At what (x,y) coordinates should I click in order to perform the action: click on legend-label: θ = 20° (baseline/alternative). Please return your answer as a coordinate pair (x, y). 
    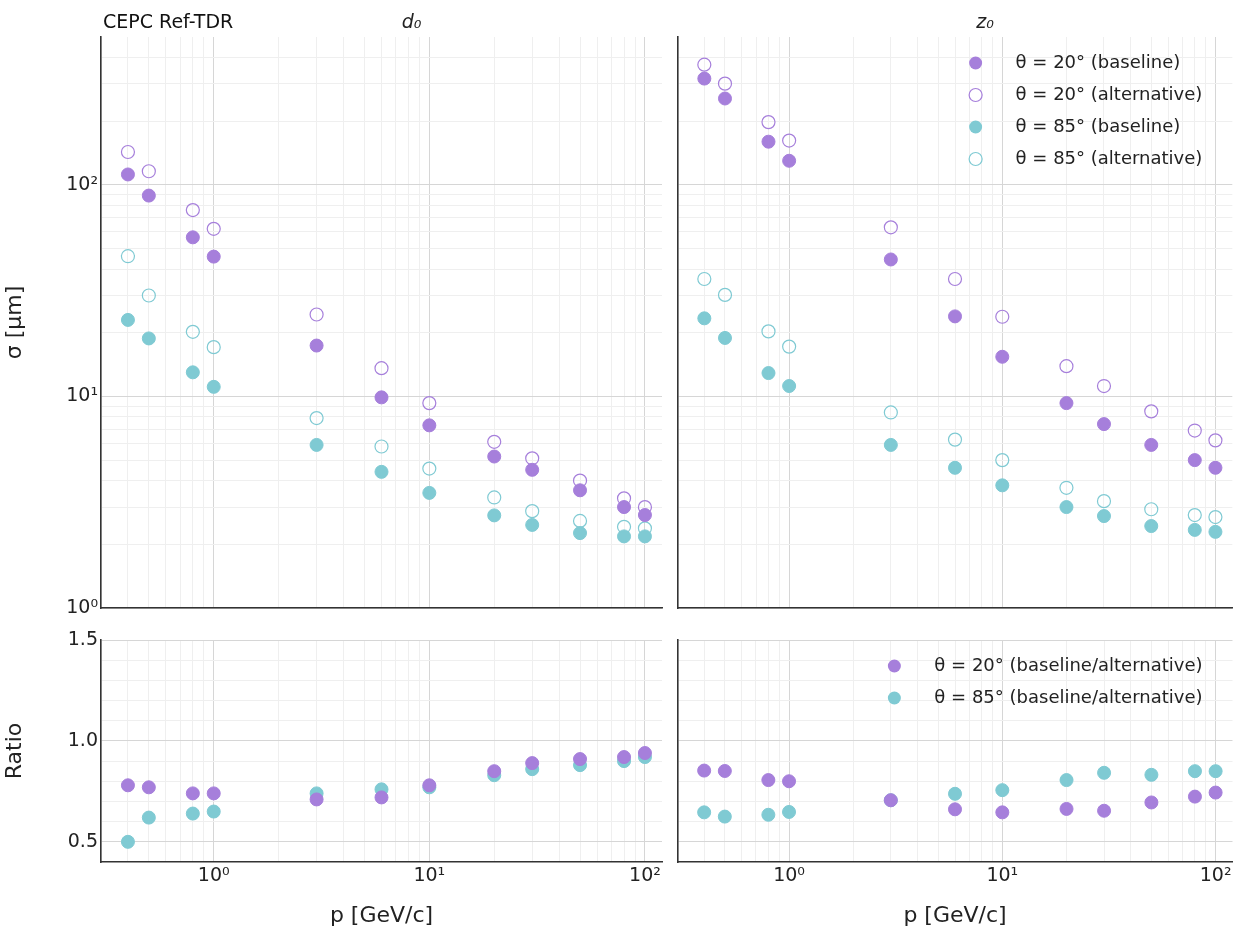
    Looking at the image, I should click on (1068, 664).